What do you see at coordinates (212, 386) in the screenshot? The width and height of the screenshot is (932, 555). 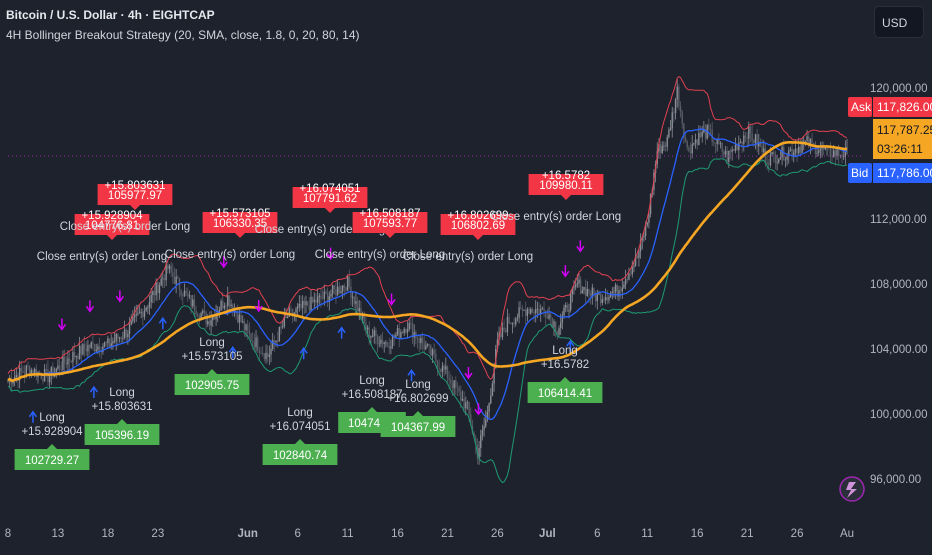 I see `long-entry-price: 102905.75` at bounding box center [212, 386].